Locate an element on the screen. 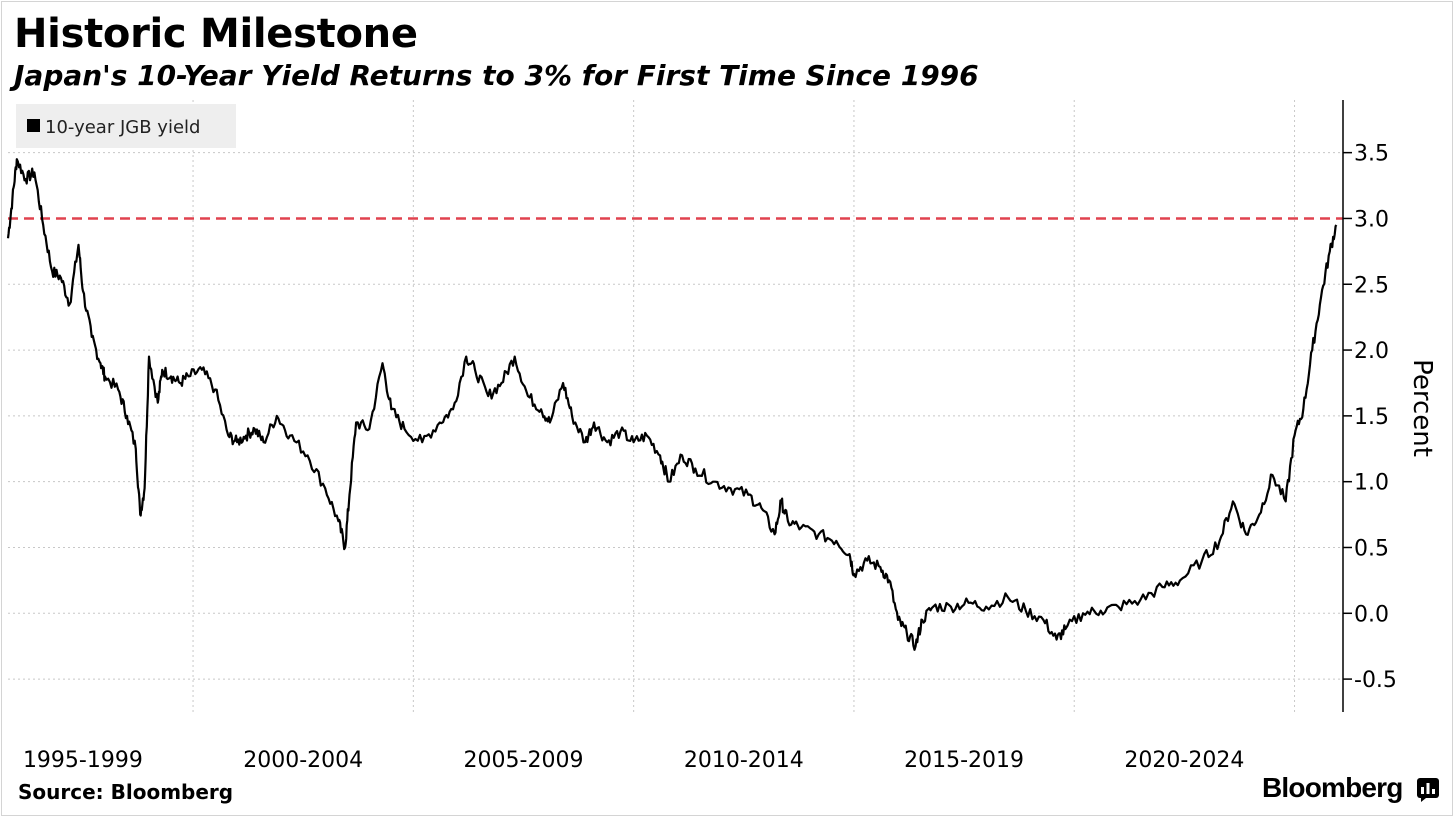 The image size is (1456, 819). y-axis-title: Percent is located at coordinates (1422, 408).